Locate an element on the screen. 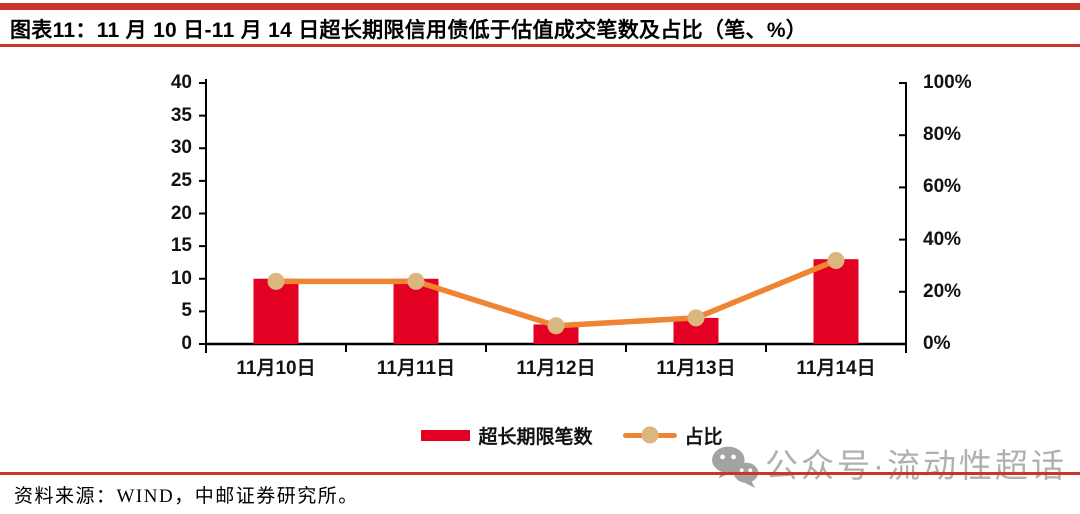 The image size is (1080, 514). source-note: 资料来源：WIND，中邮证券研究所。 is located at coordinates (186, 496).